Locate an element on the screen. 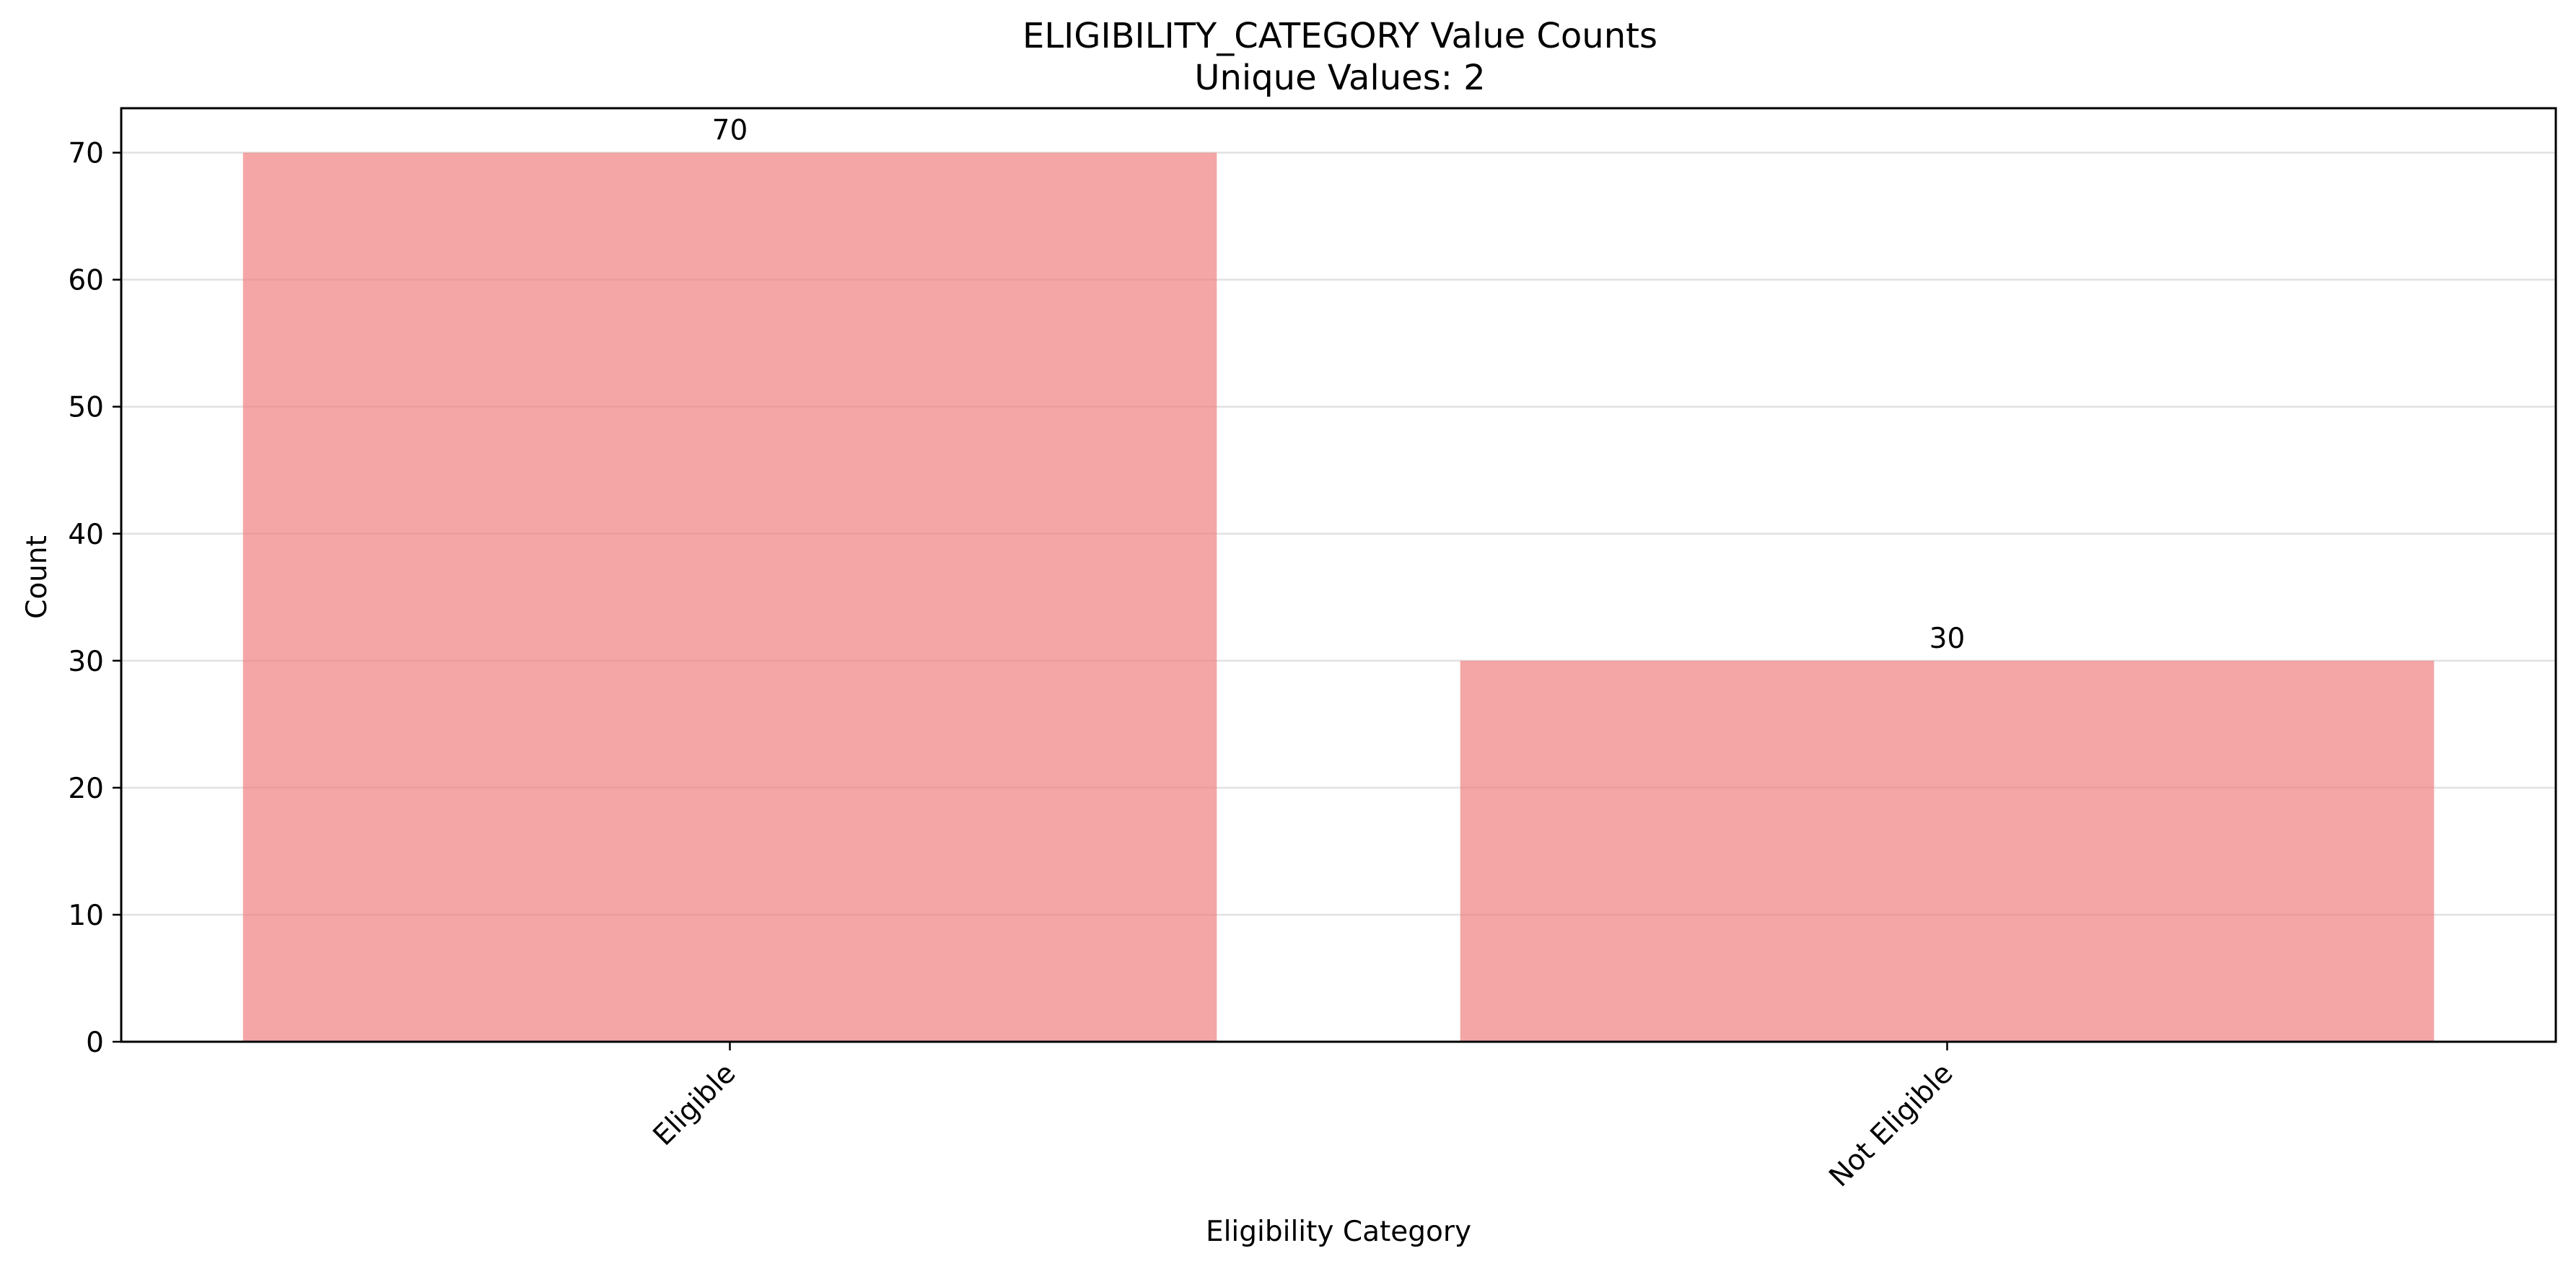 This screenshot has width=2576, height=1269. y-tick-label: 40 is located at coordinates (86, 535).